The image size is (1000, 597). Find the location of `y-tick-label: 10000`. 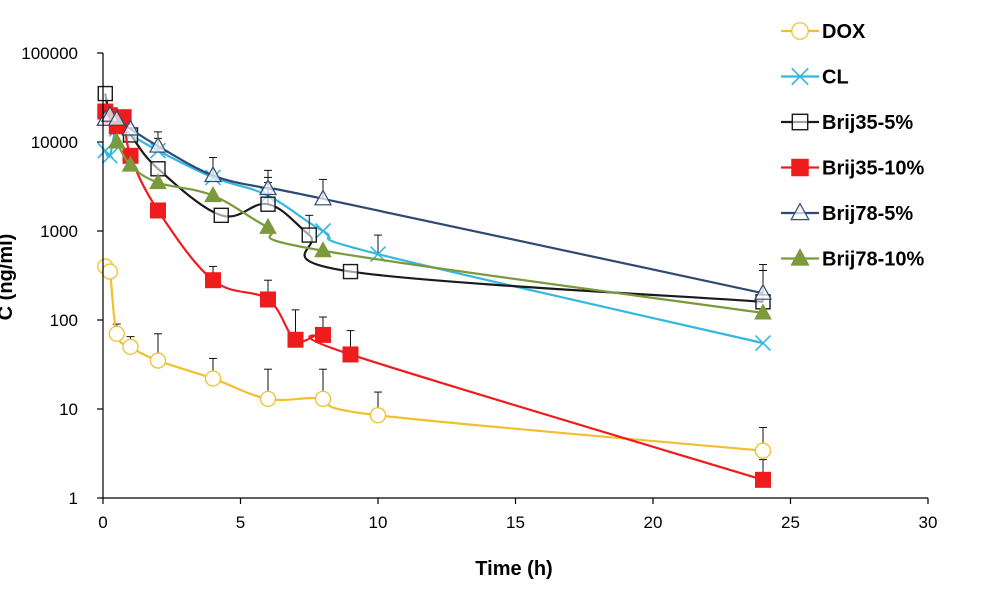

y-tick-label: 10000 is located at coordinates (54, 142).